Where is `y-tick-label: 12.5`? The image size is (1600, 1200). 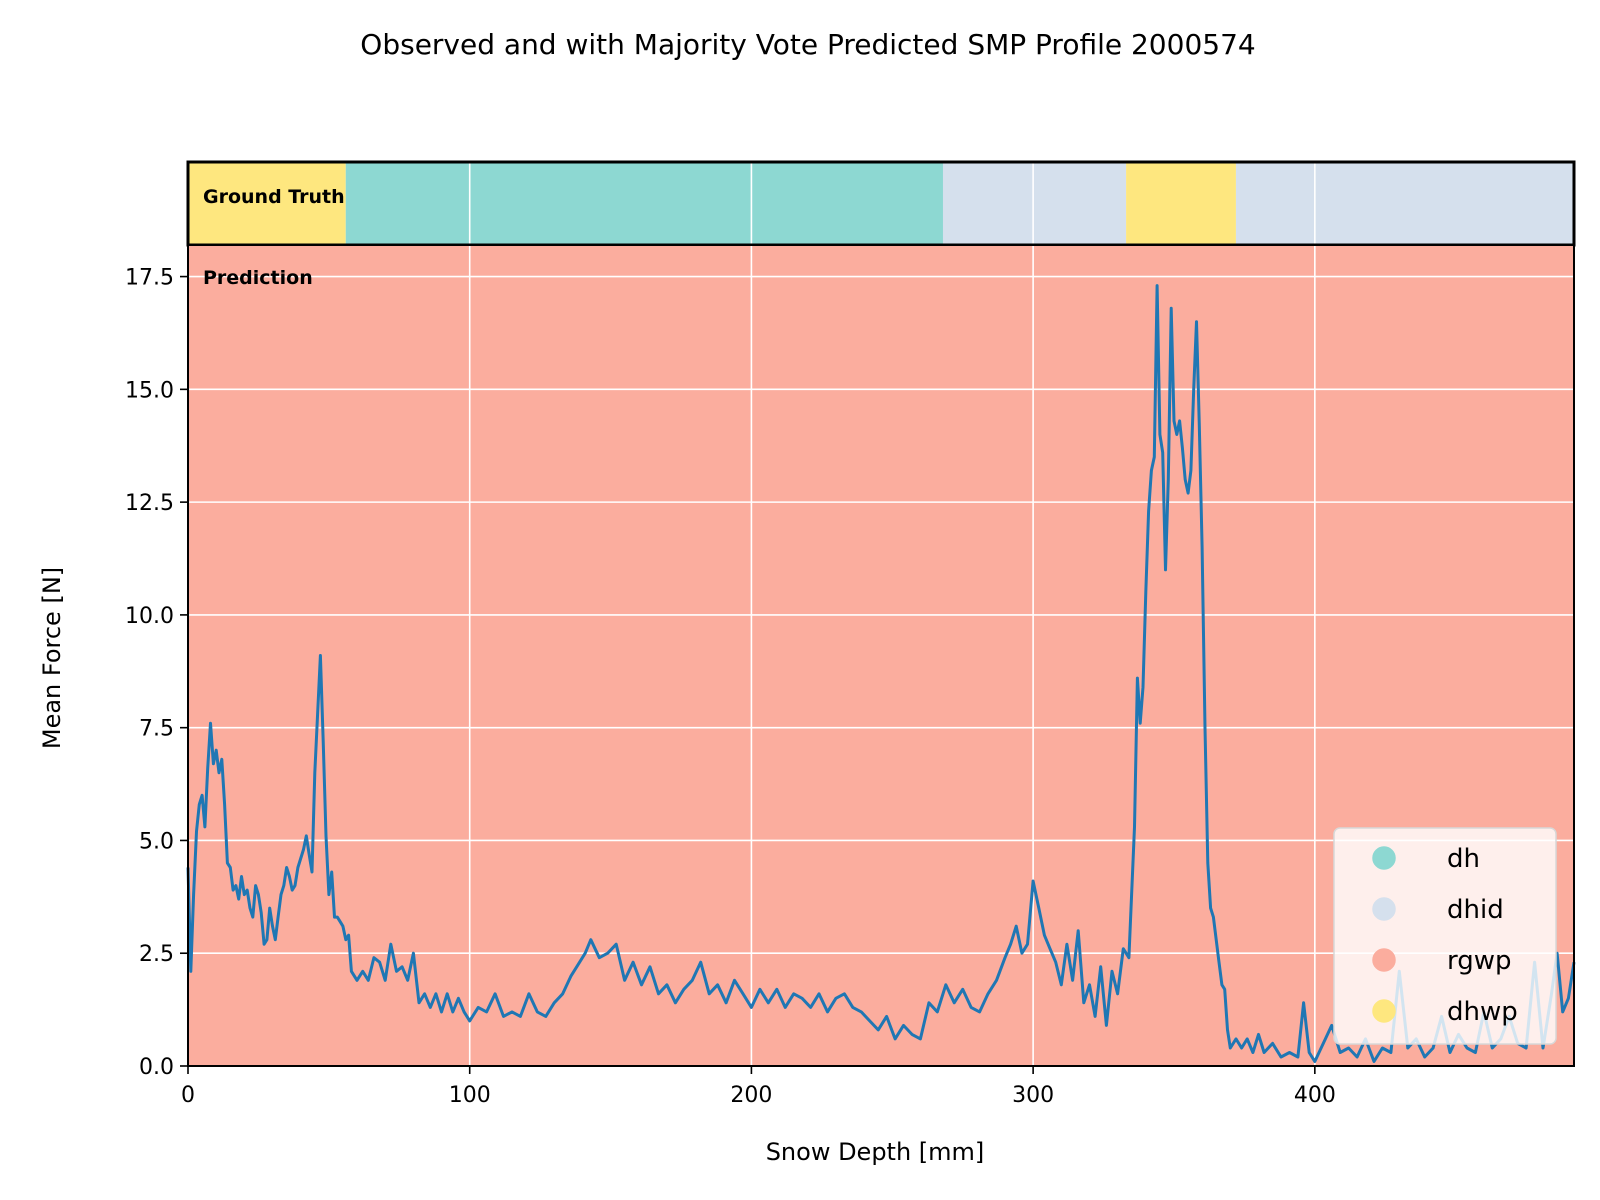
y-tick-label: 12.5 is located at coordinates (149, 503).